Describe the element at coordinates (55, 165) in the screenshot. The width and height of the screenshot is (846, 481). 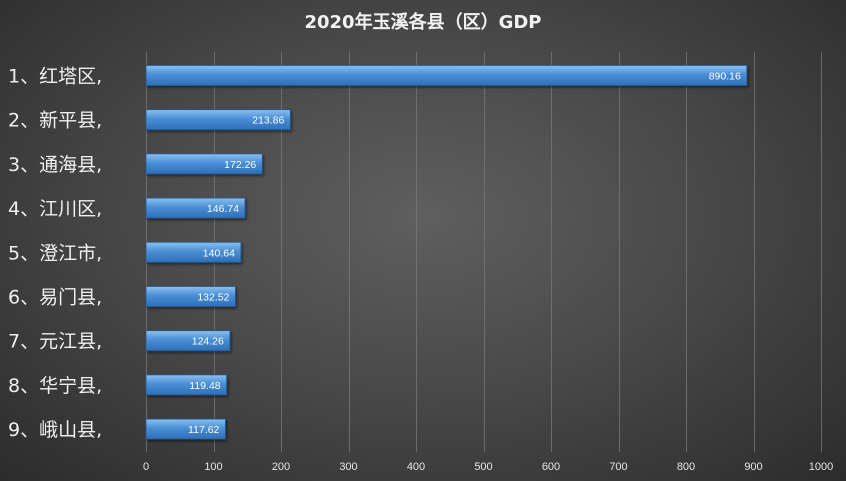
I see `category-label: 3、通海县,` at that location.